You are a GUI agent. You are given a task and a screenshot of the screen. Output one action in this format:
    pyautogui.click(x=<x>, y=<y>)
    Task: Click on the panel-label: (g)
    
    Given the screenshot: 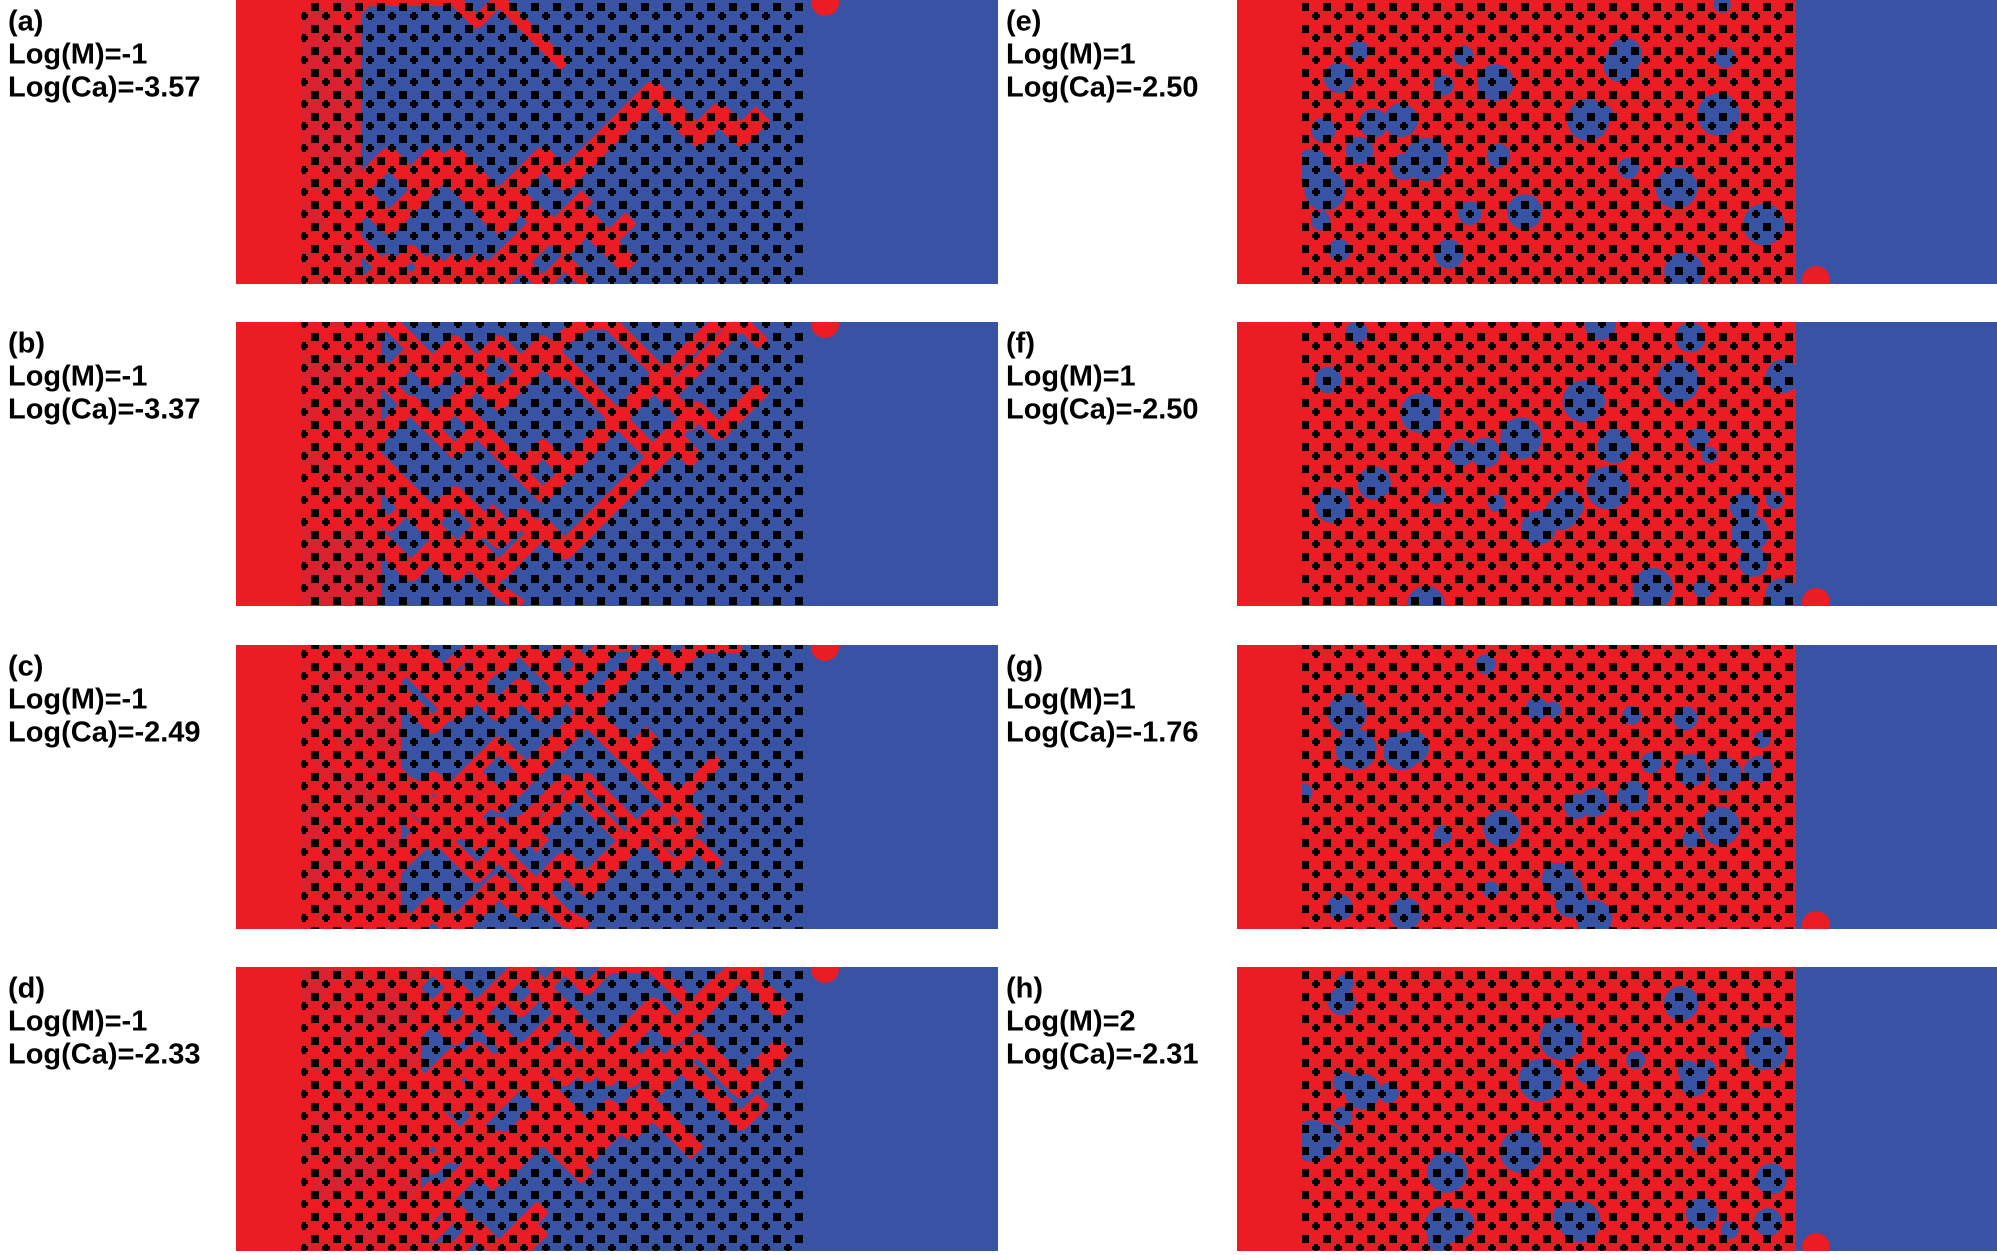 What is the action you would take?
    pyautogui.click(x=1024, y=667)
    